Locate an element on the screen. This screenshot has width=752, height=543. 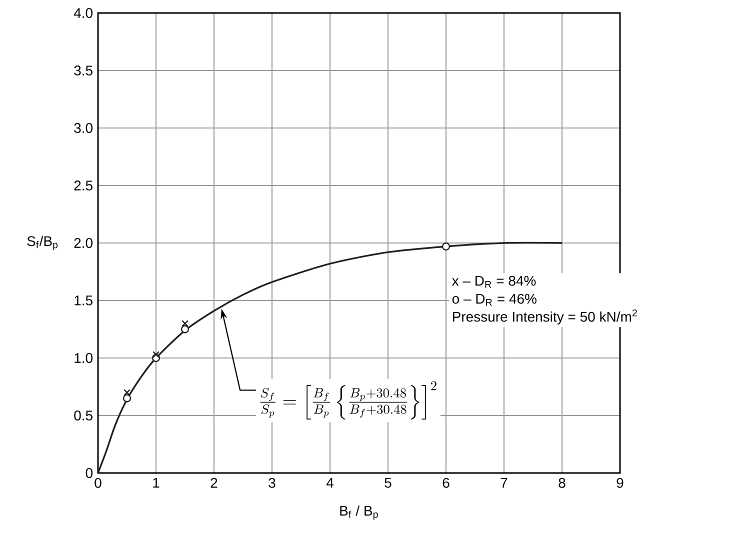
x-axis-title: B$_{f}$ / B$_{p}$ is located at coordinates (359, 512).